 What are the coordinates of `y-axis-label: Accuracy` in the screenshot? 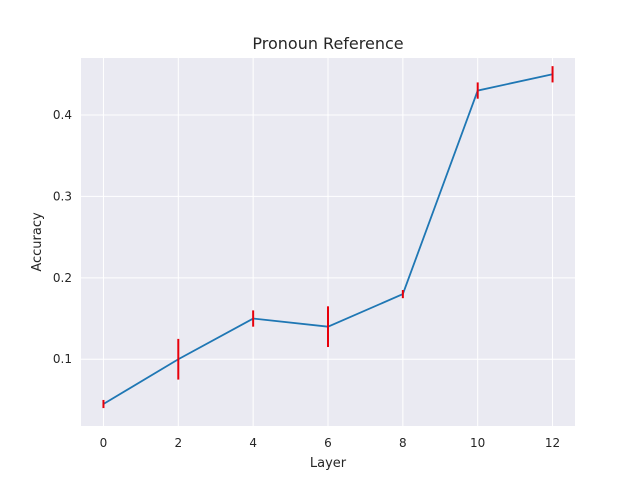 It's located at (37, 242).